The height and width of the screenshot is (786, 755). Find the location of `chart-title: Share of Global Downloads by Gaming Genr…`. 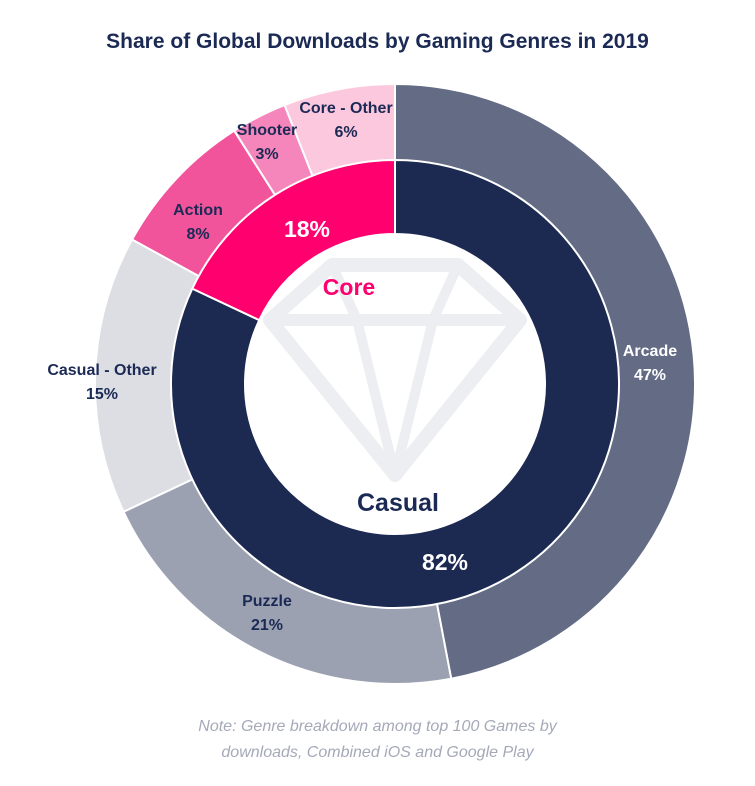

chart-title: Share of Global Downloads by Gaming Genr… is located at coordinates (377, 41).